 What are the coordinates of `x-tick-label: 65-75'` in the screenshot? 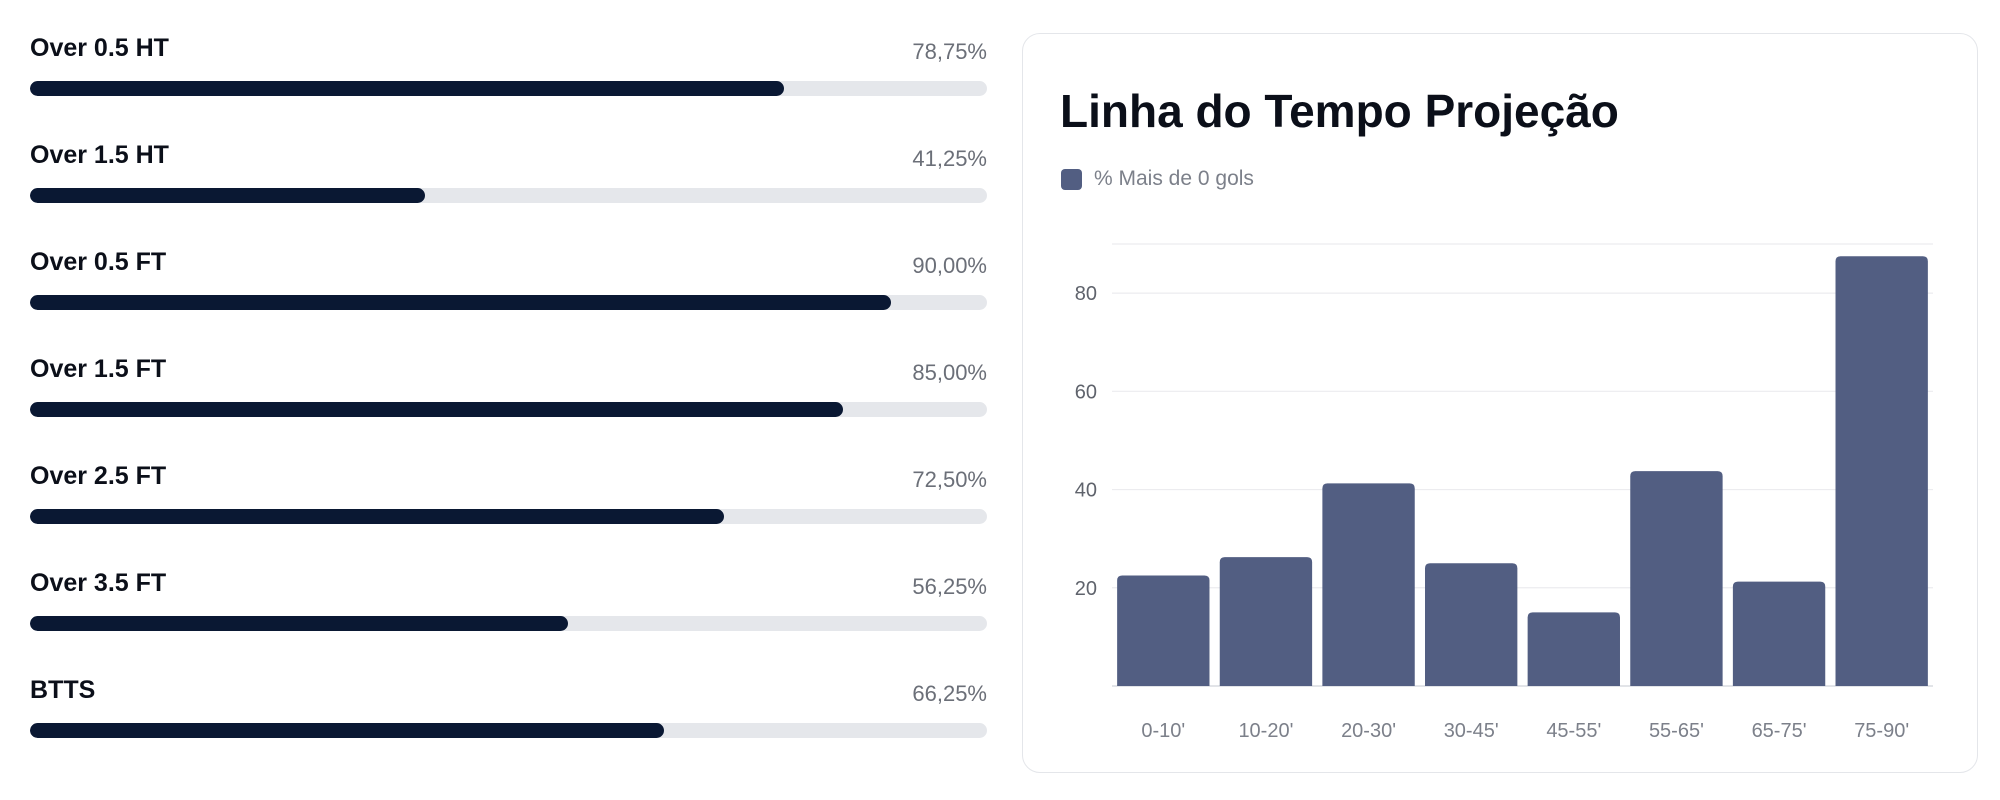 It's located at (1779, 731).